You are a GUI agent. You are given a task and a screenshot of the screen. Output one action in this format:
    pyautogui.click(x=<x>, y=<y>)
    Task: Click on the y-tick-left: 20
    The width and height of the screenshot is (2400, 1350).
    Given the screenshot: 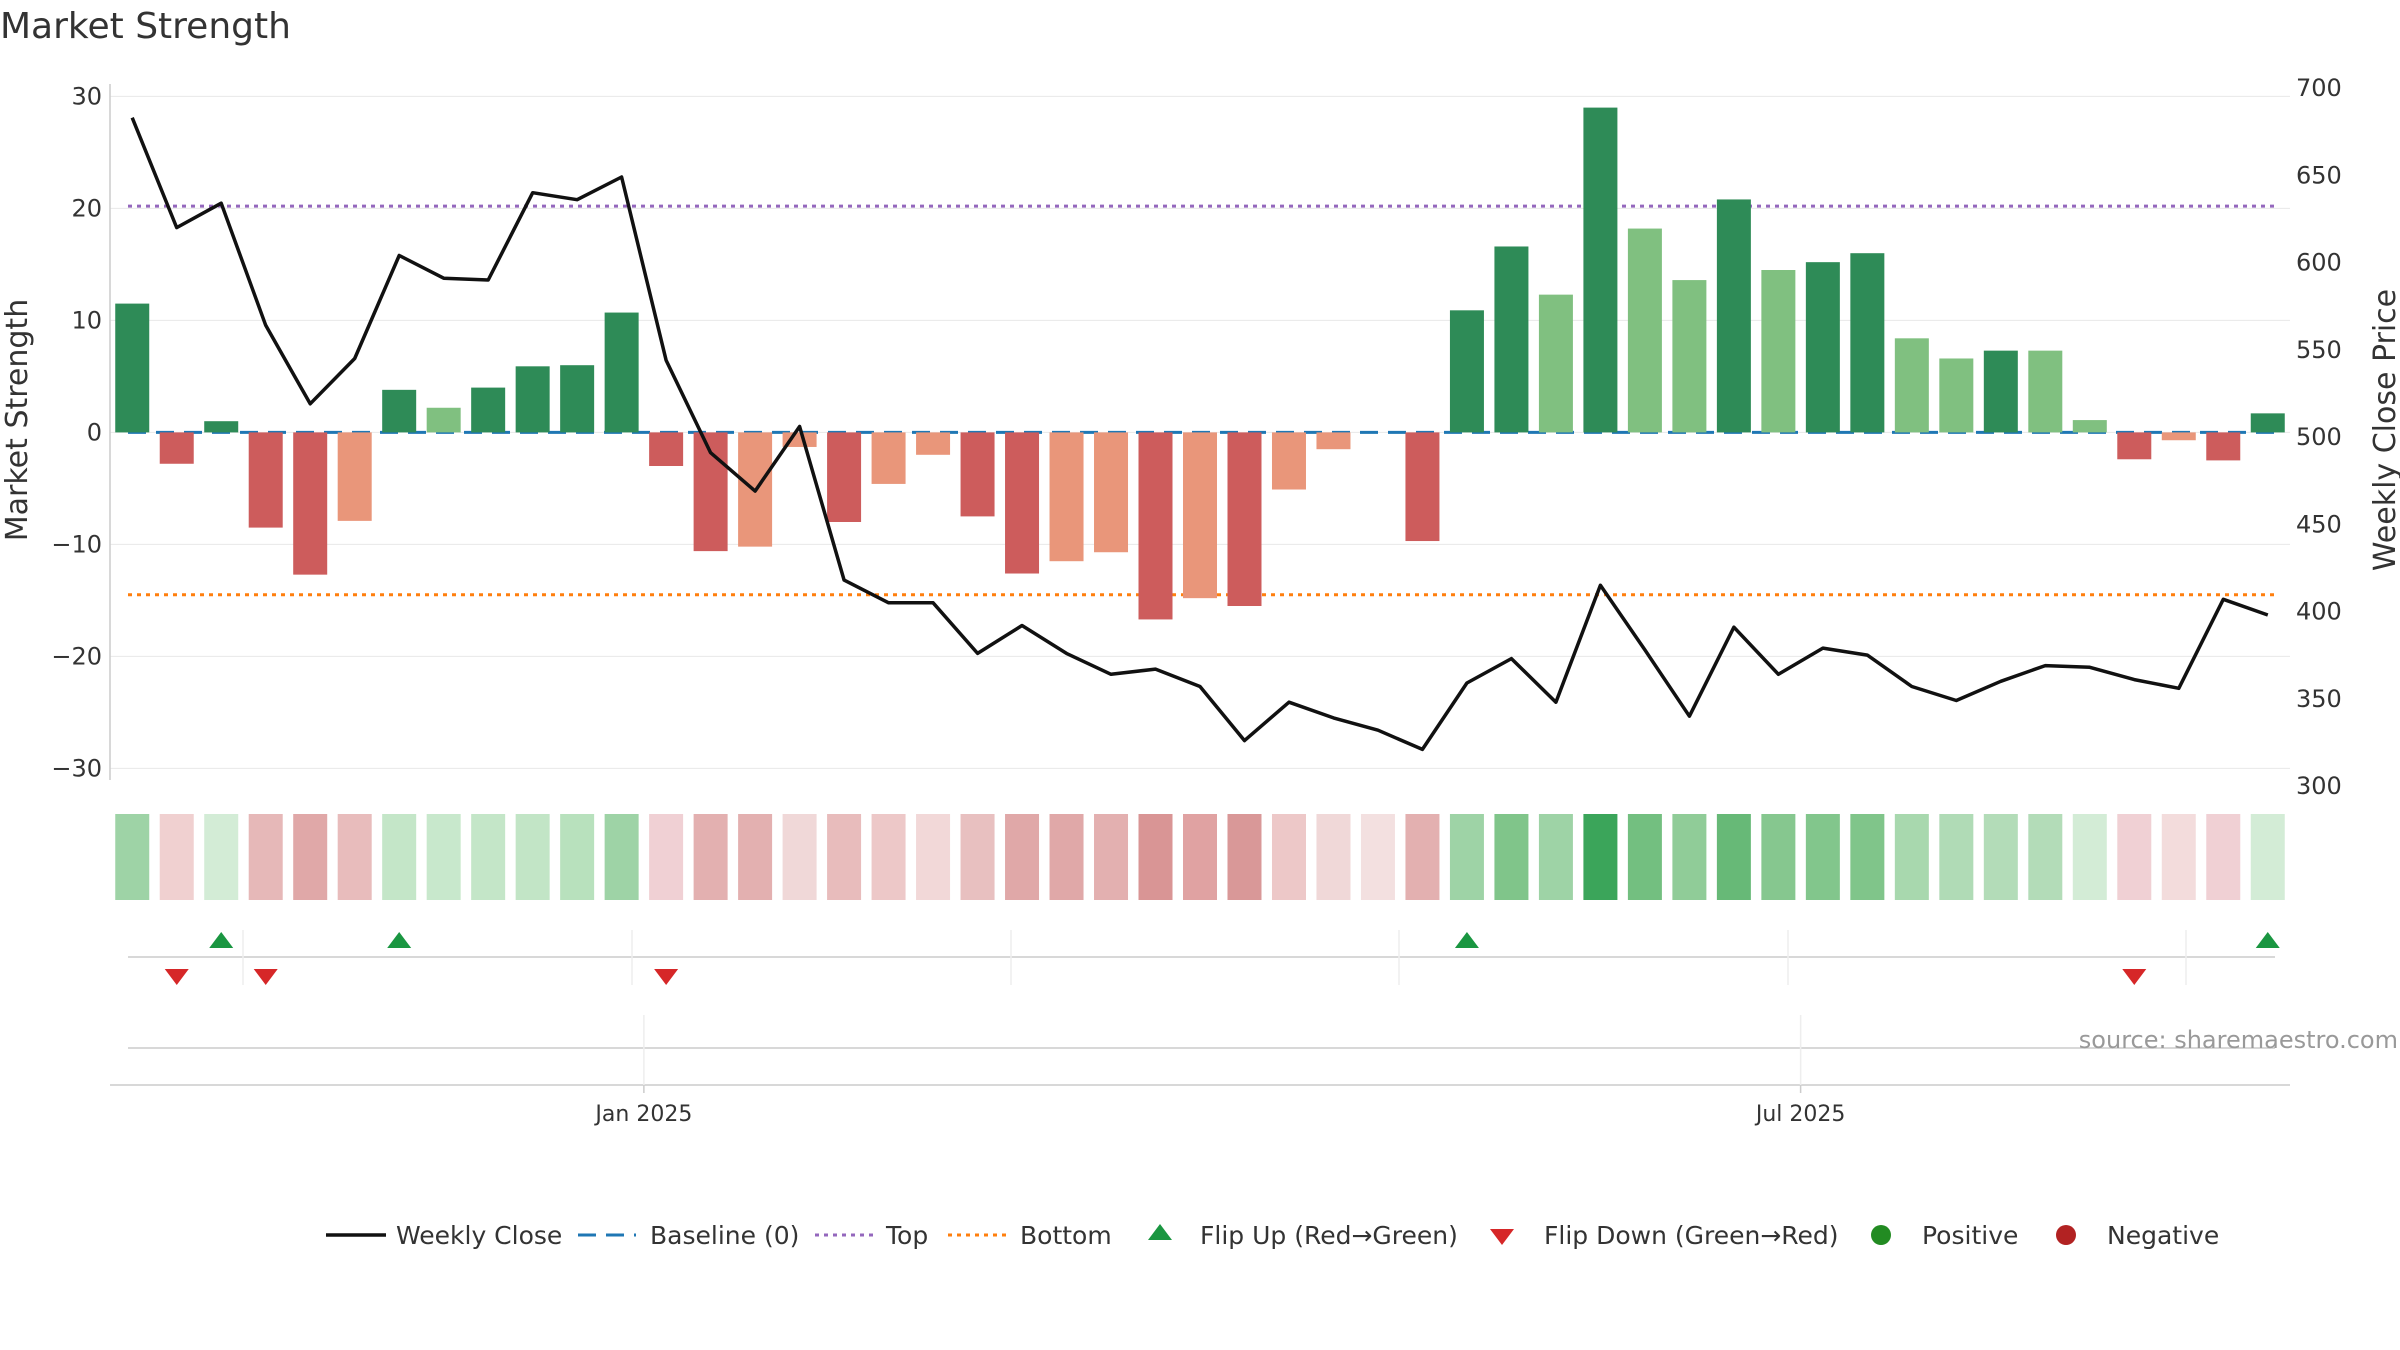 What is the action you would take?
    pyautogui.click(x=86, y=208)
    